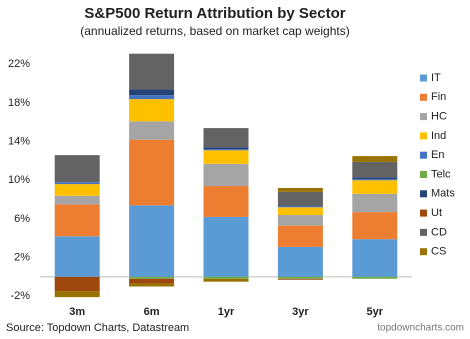 The width and height of the screenshot is (470, 339). What do you see at coordinates (77, 312) in the screenshot?
I see `x-tick-label: 3m` at bounding box center [77, 312].